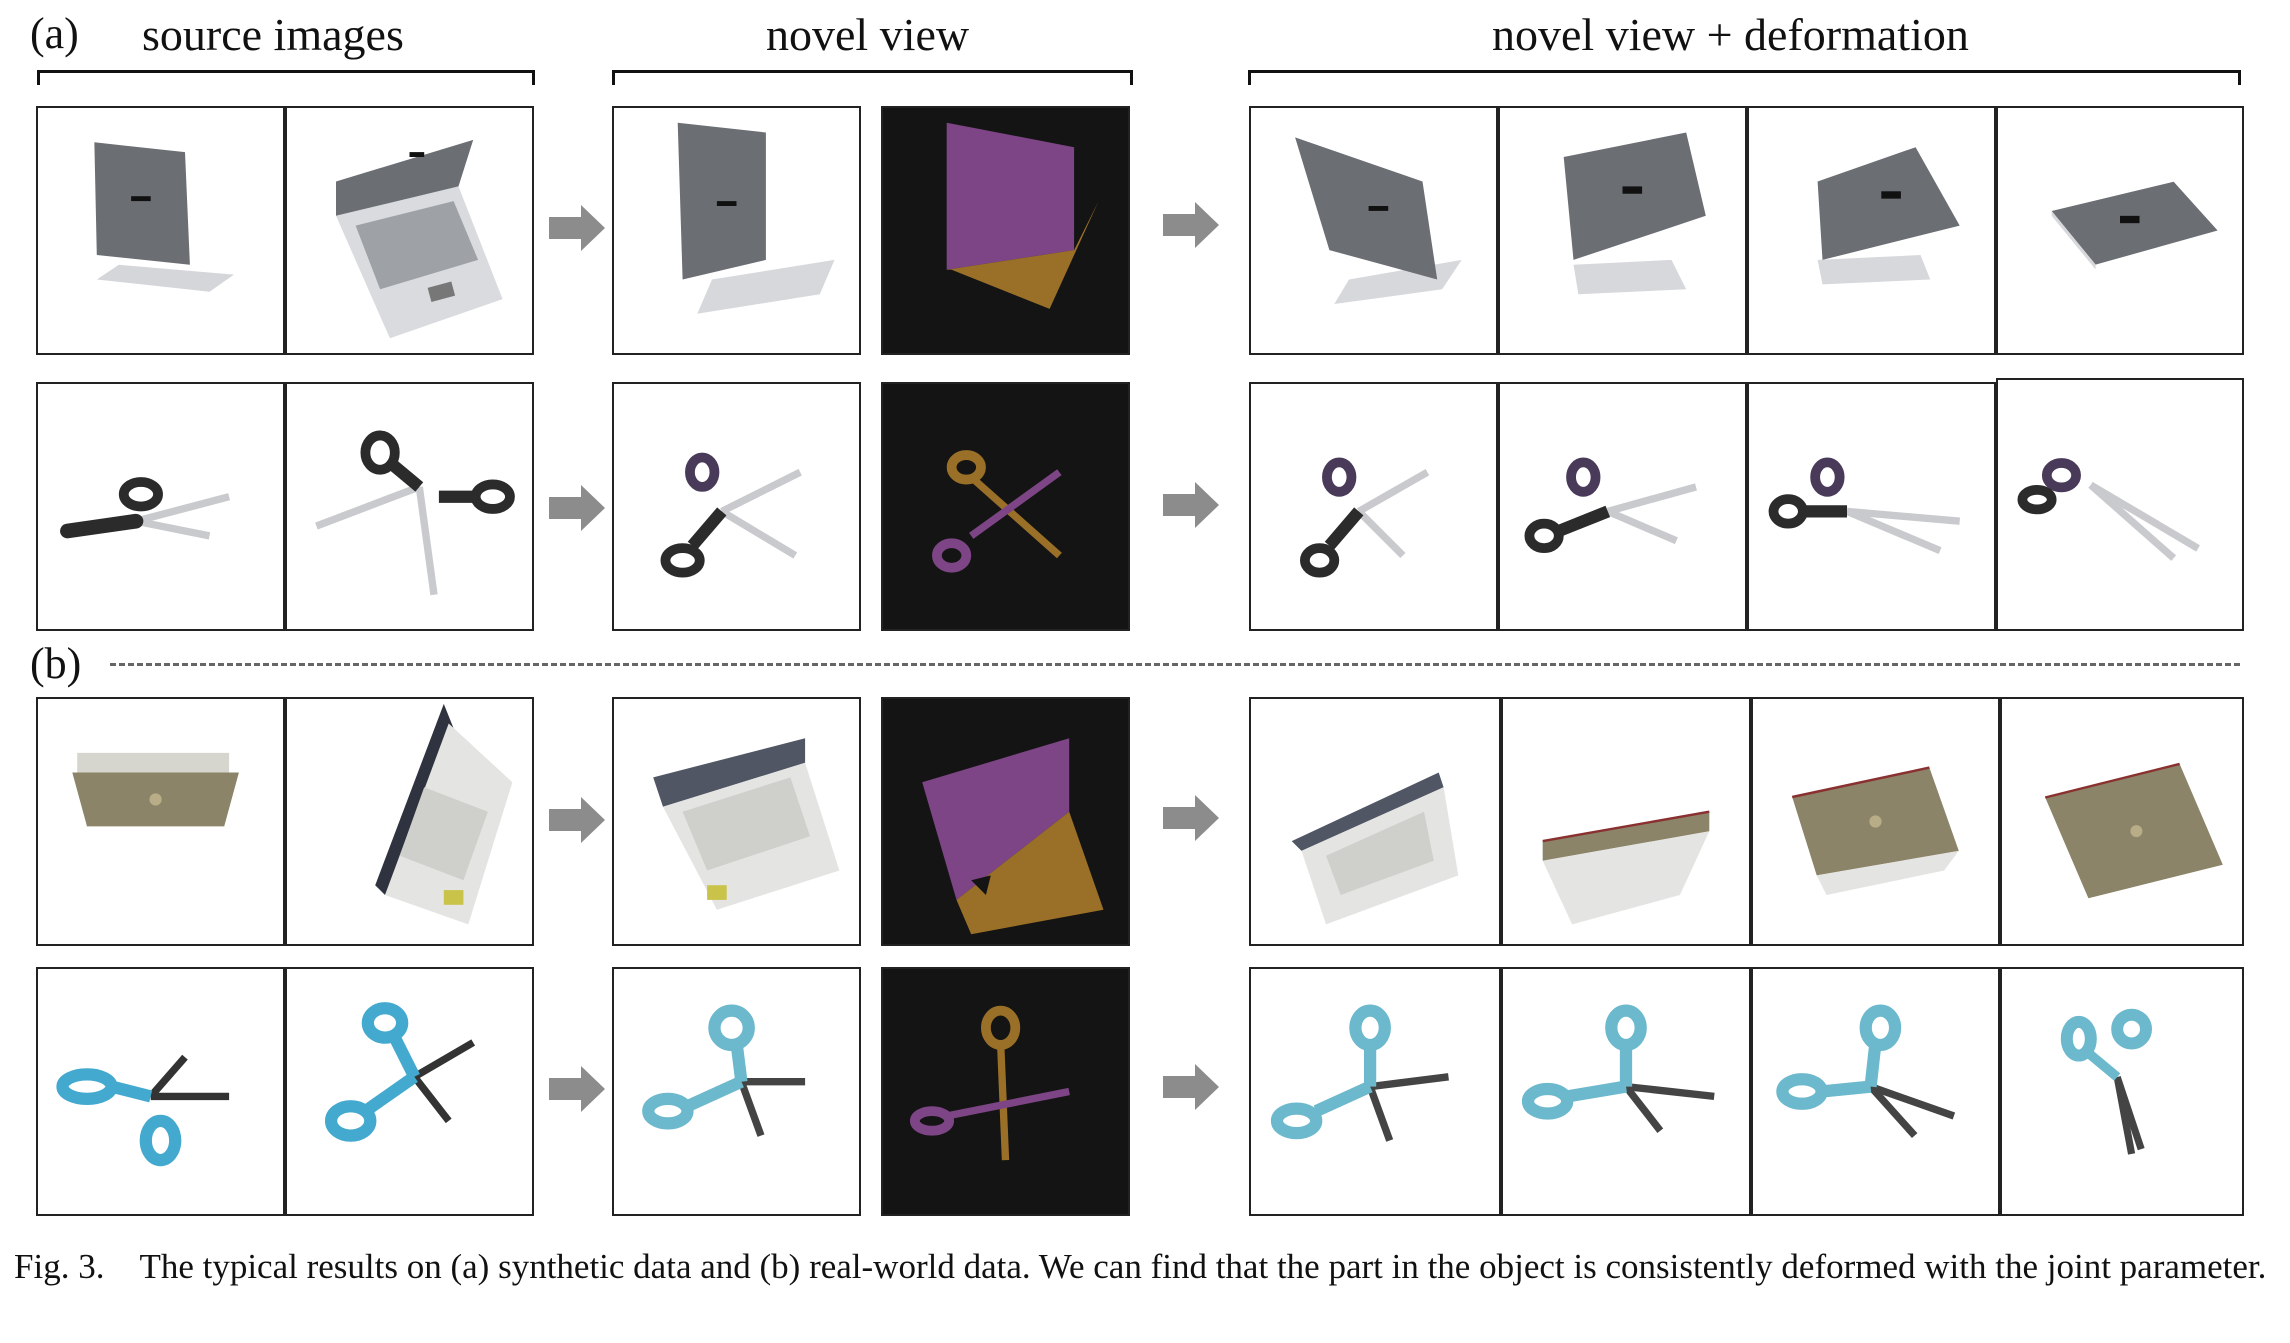  I want to click on novel-view-scissors-real-segmentation, so click(1005, 1091).